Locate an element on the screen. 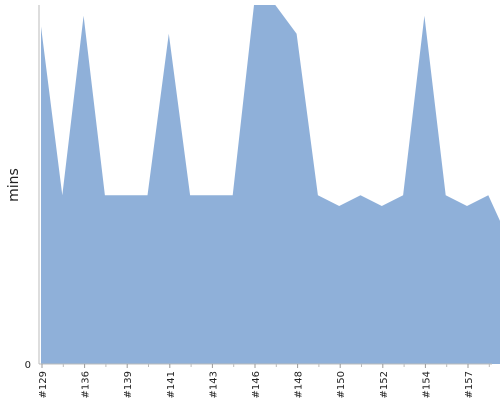 The height and width of the screenshot is (400, 500). y-tick-label-0: 0 is located at coordinates (28, 365).